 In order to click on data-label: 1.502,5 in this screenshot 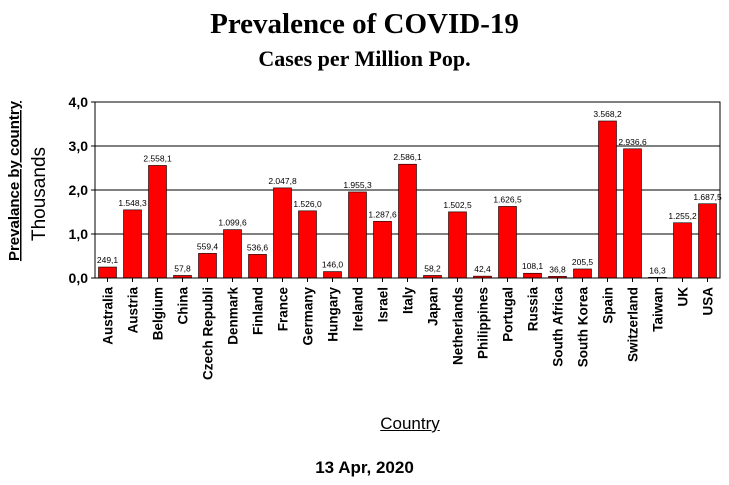, I will do `click(457, 205)`.